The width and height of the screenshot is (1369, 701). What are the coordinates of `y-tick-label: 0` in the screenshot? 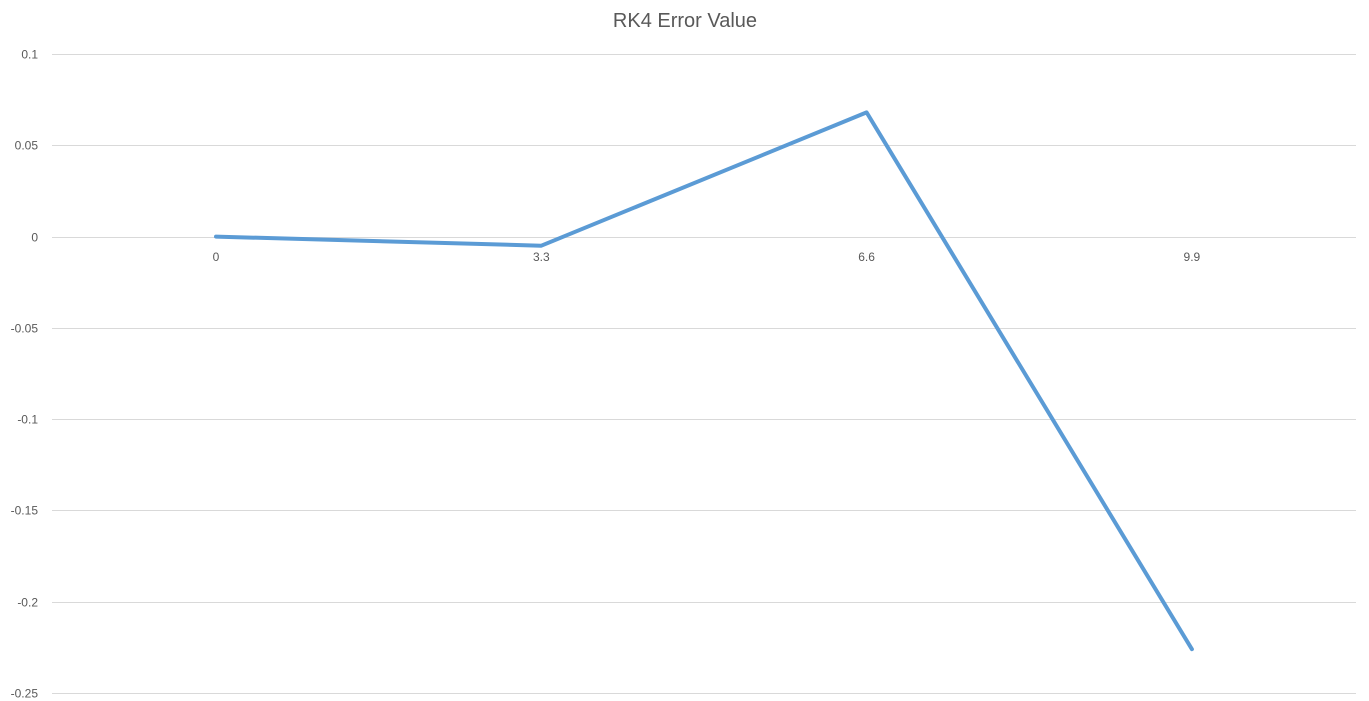 It's located at (34, 238).